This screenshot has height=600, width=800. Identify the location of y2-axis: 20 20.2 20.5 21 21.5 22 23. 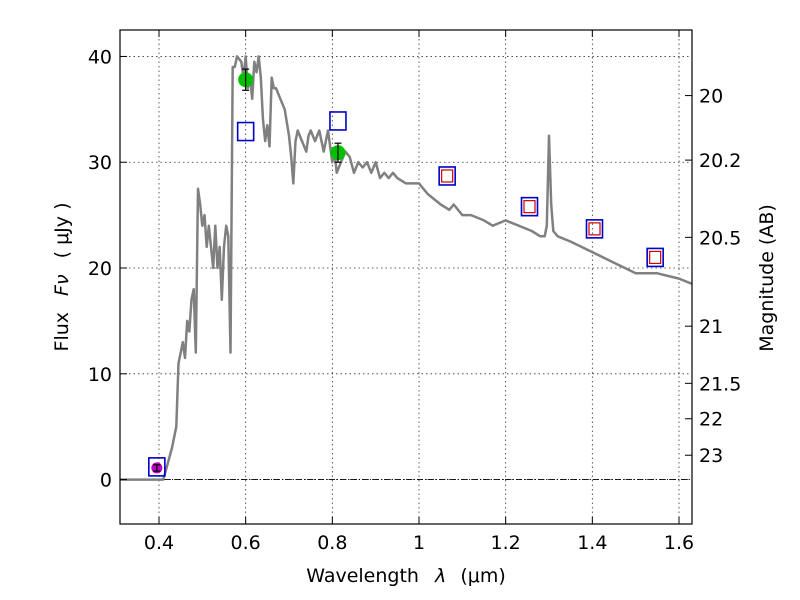
(713, 276).